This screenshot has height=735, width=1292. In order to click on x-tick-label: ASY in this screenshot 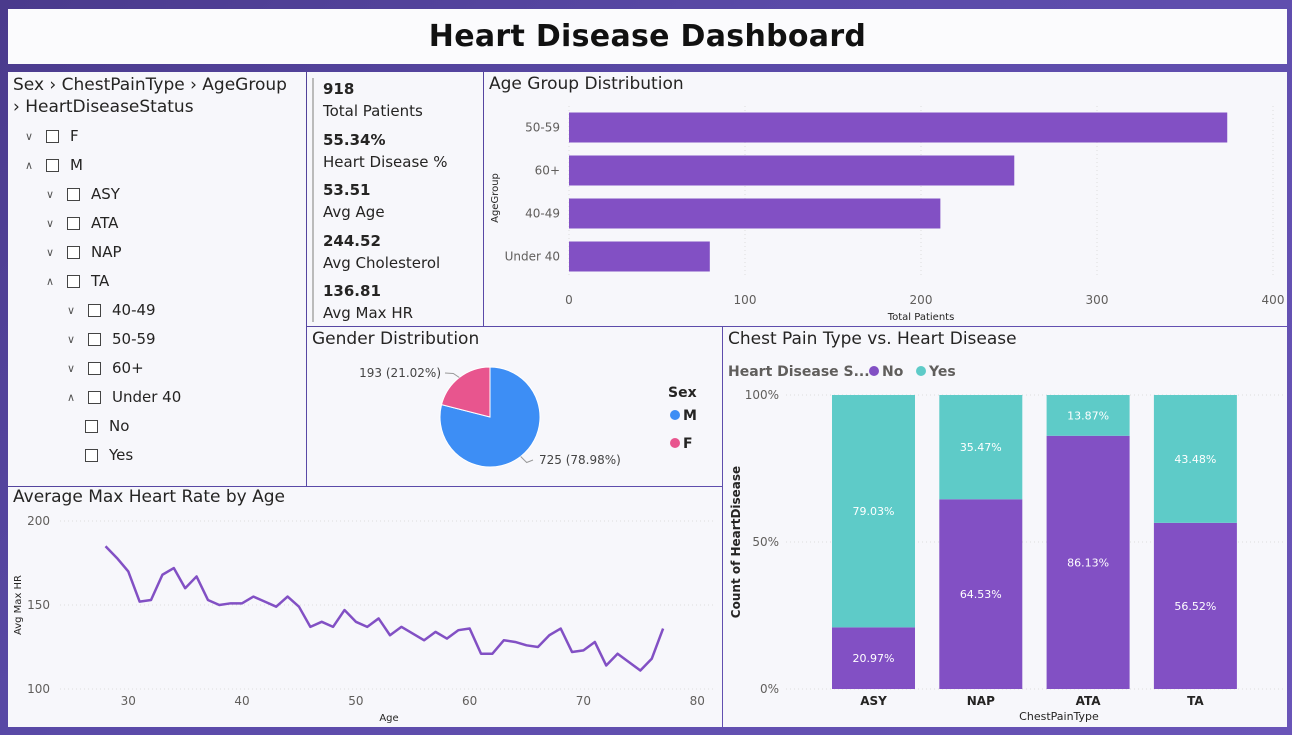, I will do `click(873, 701)`.